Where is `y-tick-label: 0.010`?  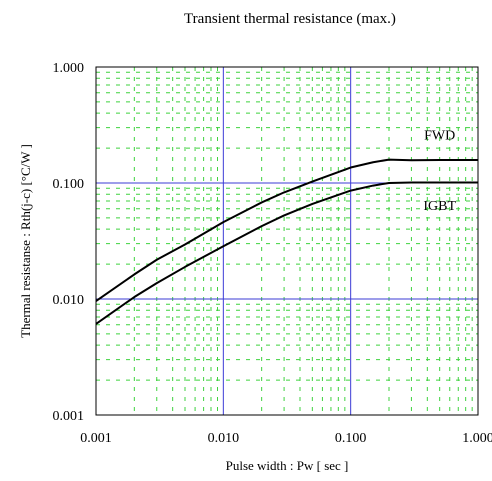
y-tick-label: 0.010 is located at coordinates (69, 300).